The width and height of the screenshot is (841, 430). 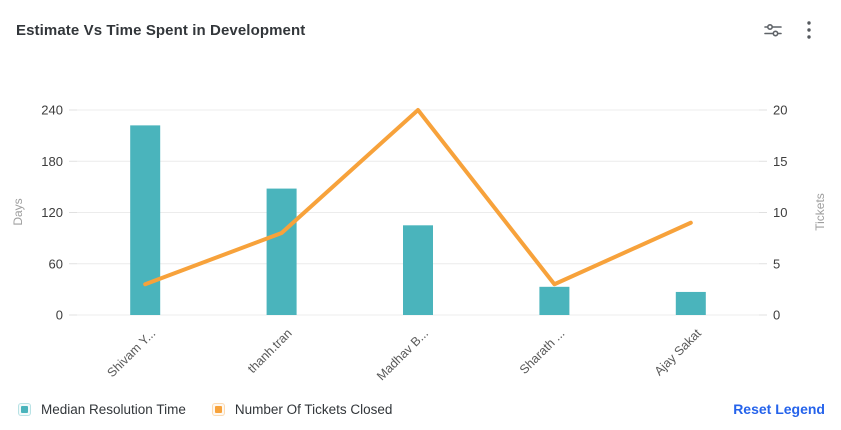 What do you see at coordinates (780, 110) in the screenshot?
I see `right-axis-tick-label: 20` at bounding box center [780, 110].